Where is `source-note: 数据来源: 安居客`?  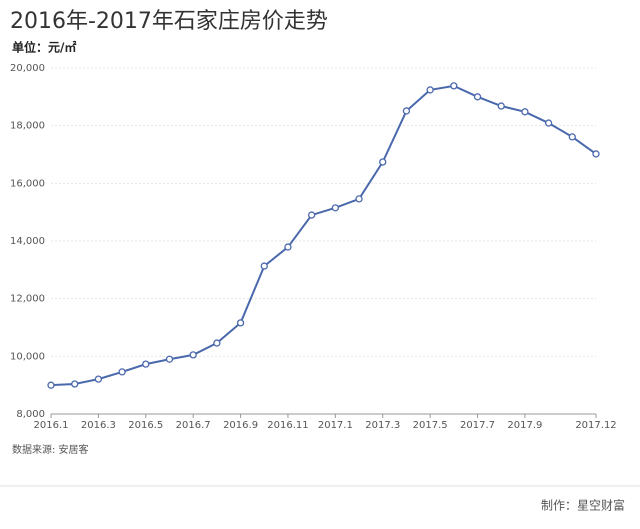
source-note: 数据来源: 安居客 is located at coordinates (50, 449).